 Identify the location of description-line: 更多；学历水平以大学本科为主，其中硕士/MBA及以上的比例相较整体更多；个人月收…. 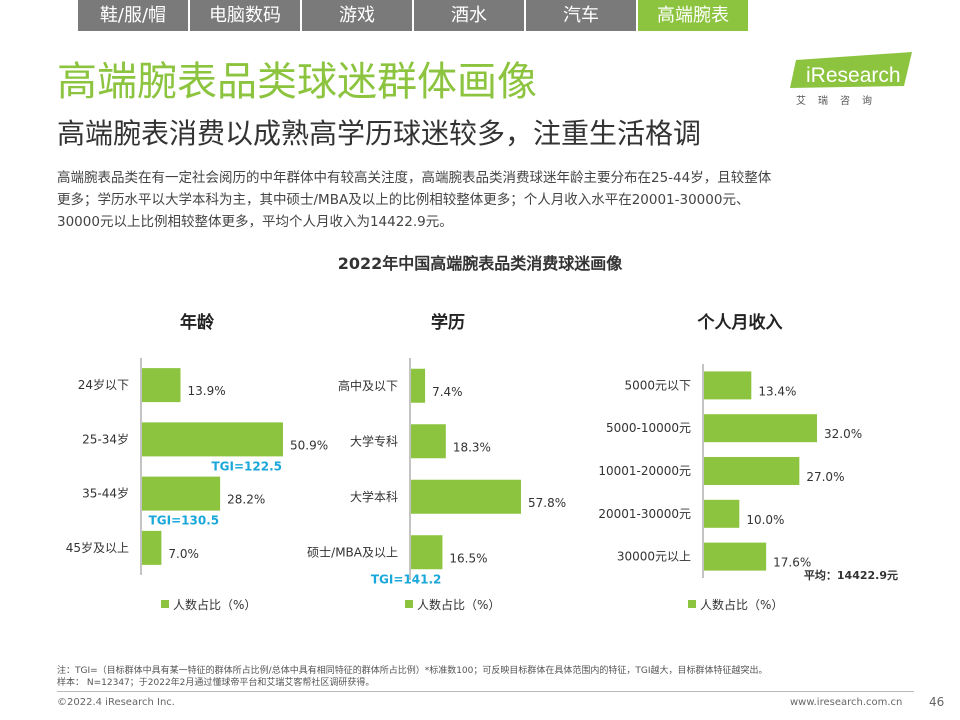
(403, 200).